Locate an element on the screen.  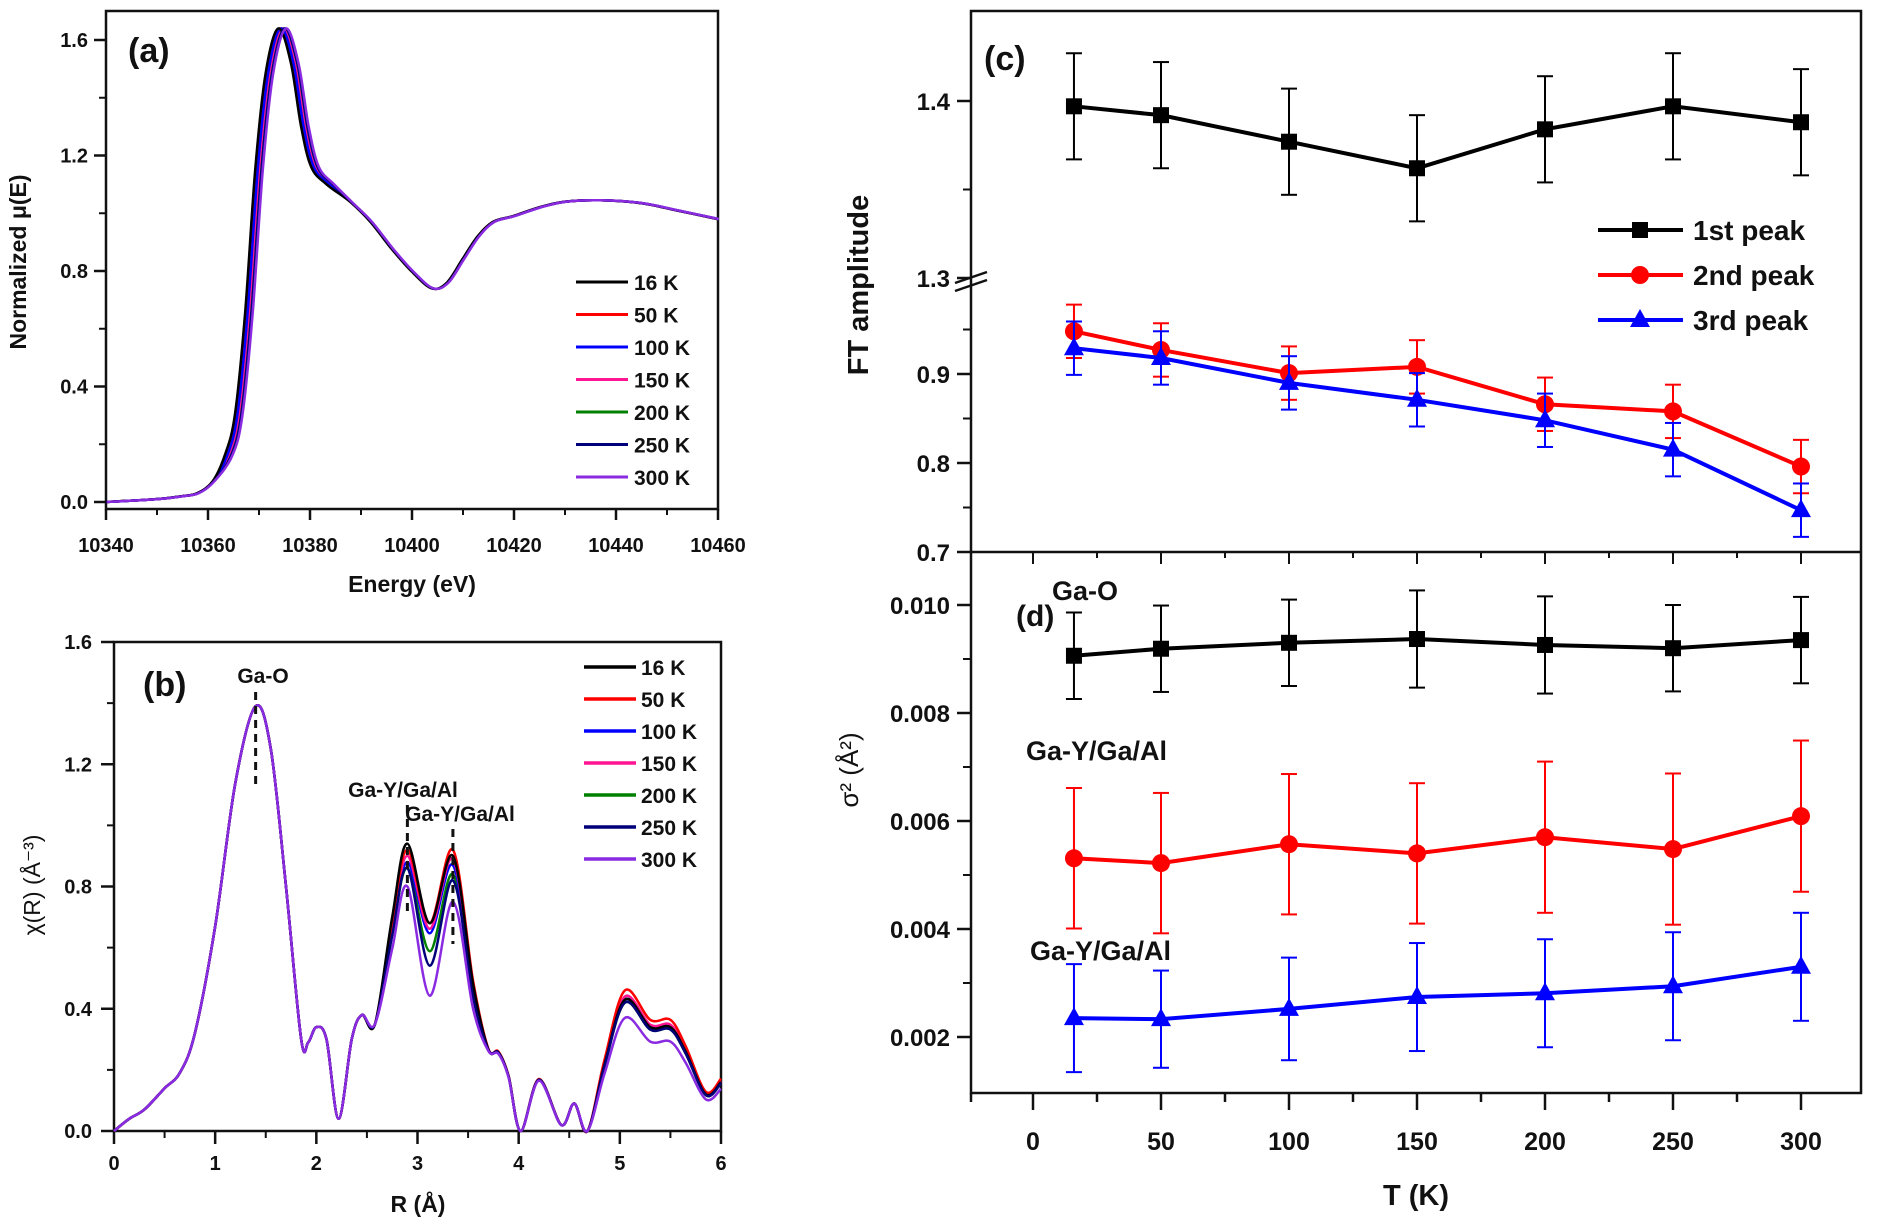
panel-b-xlabel: R (Å) is located at coordinates (418, 1203).